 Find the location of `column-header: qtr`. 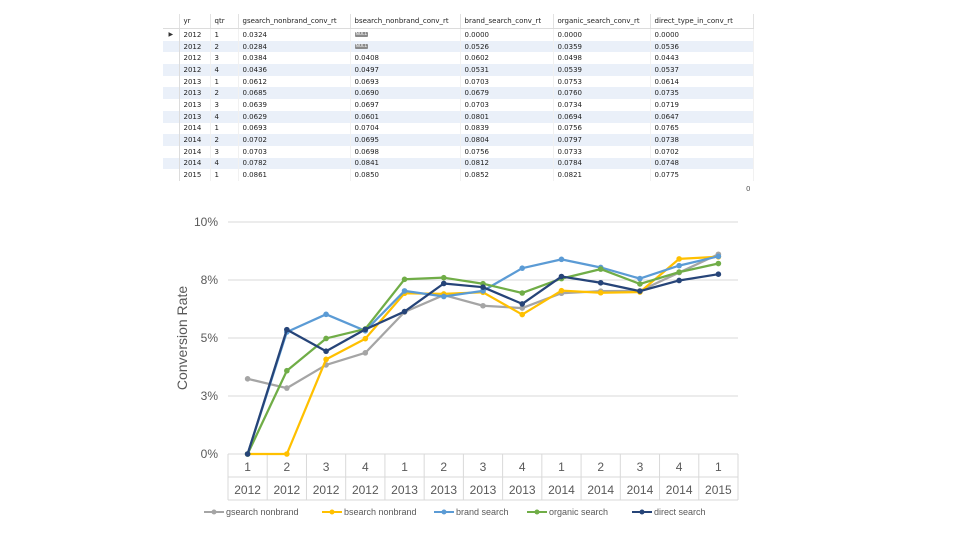

column-header: qtr is located at coordinates (224, 21).